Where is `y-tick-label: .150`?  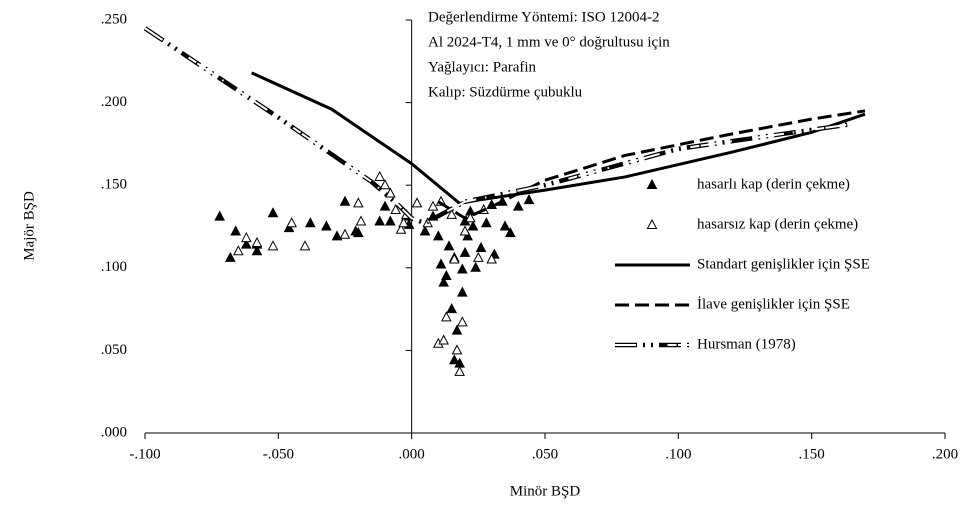
y-tick-label: .150 is located at coordinates (114, 185).